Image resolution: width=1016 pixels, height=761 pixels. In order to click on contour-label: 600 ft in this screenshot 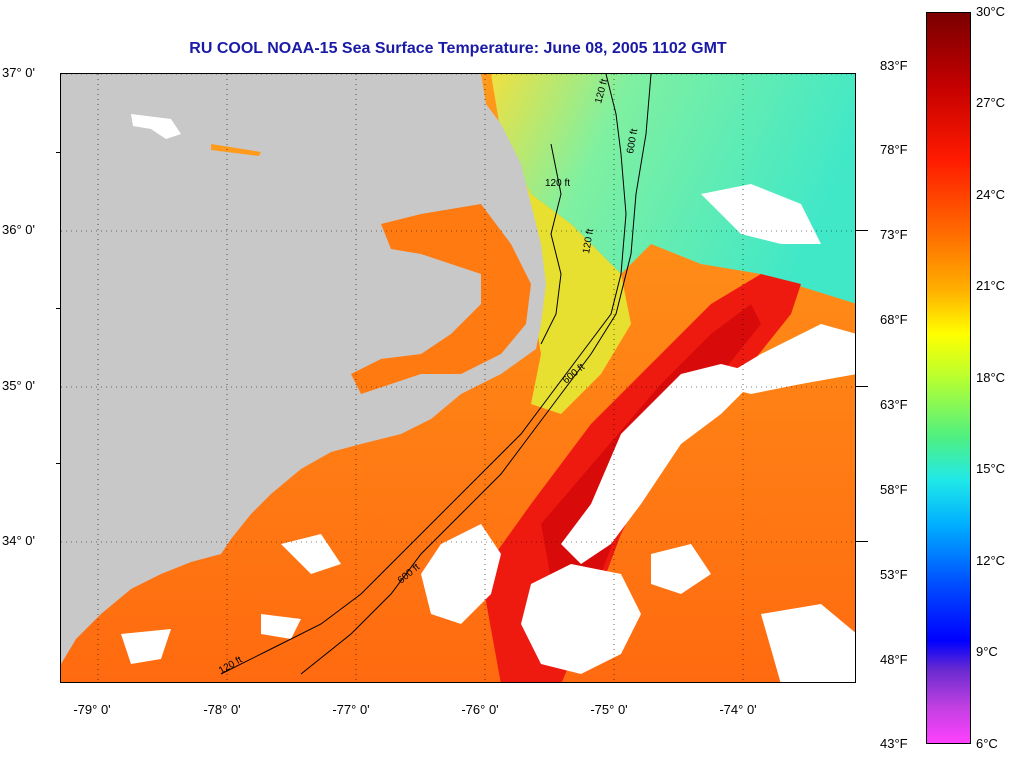, I will do `click(632, 141)`.